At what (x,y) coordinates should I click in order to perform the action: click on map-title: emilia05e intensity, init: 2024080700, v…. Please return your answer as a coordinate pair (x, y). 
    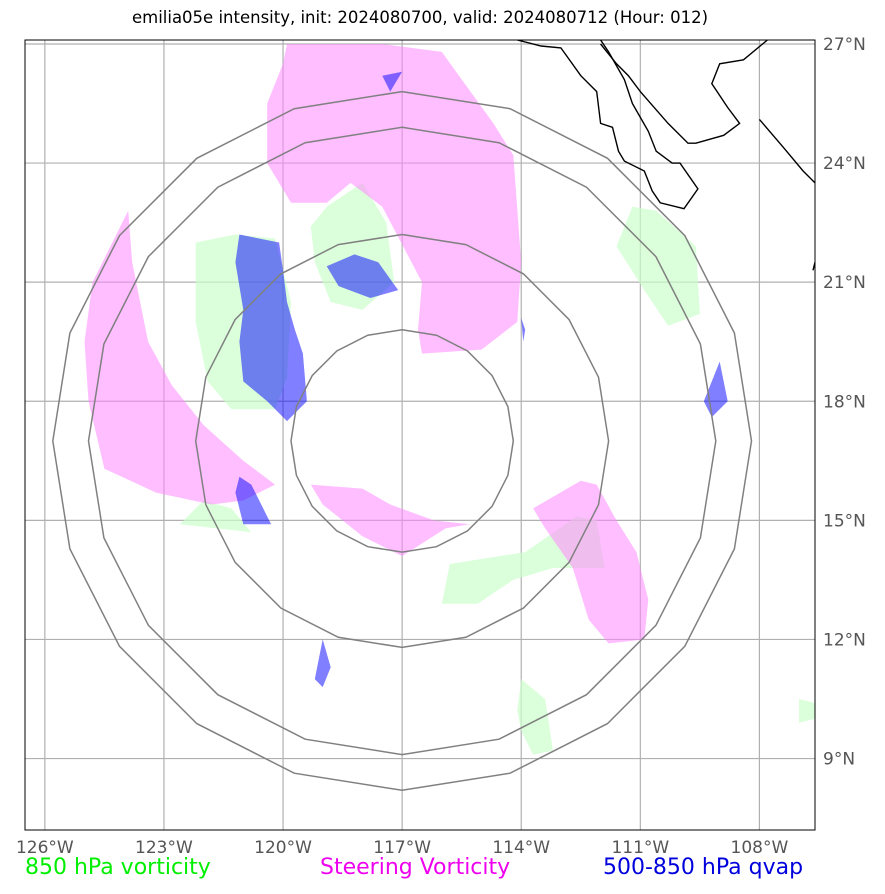
    Looking at the image, I should click on (420, 17).